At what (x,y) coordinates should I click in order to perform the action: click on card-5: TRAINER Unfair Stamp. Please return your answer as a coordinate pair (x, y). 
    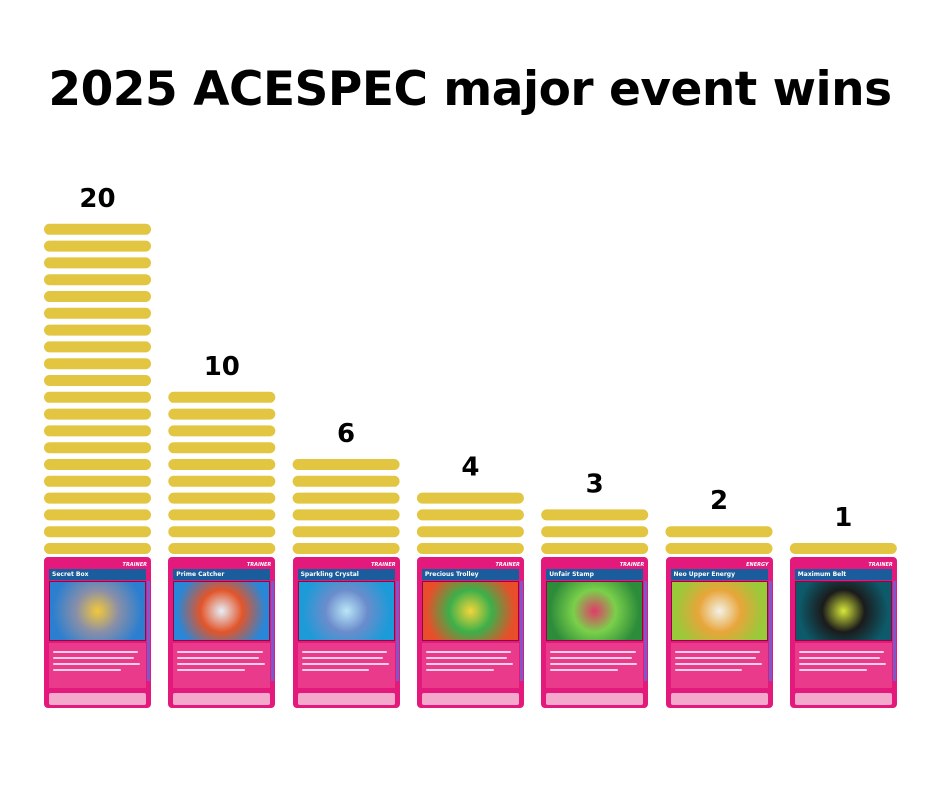
    Looking at the image, I should click on (595, 632).